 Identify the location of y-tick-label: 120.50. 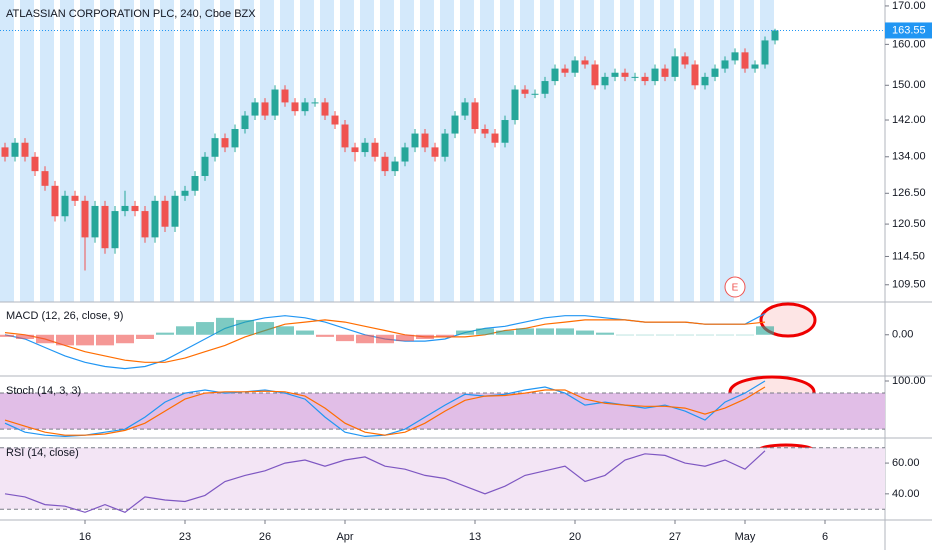
(909, 224).